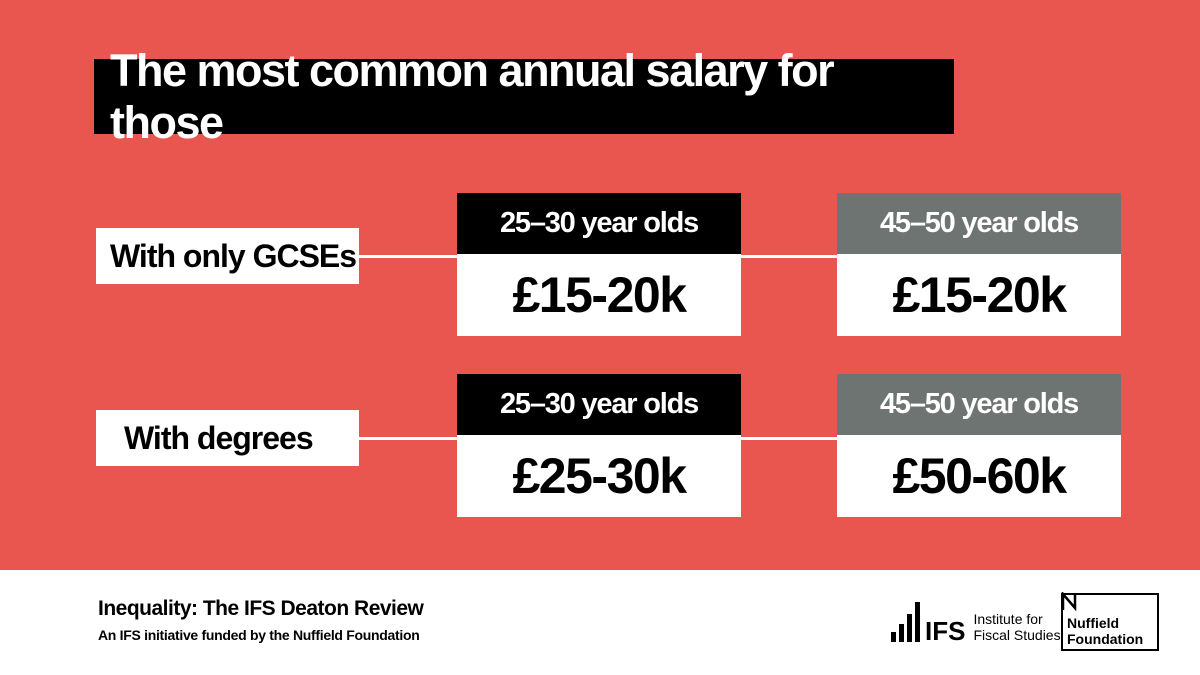  What do you see at coordinates (227, 438) in the screenshot?
I see `row-label-degrees: With degrees` at bounding box center [227, 438].